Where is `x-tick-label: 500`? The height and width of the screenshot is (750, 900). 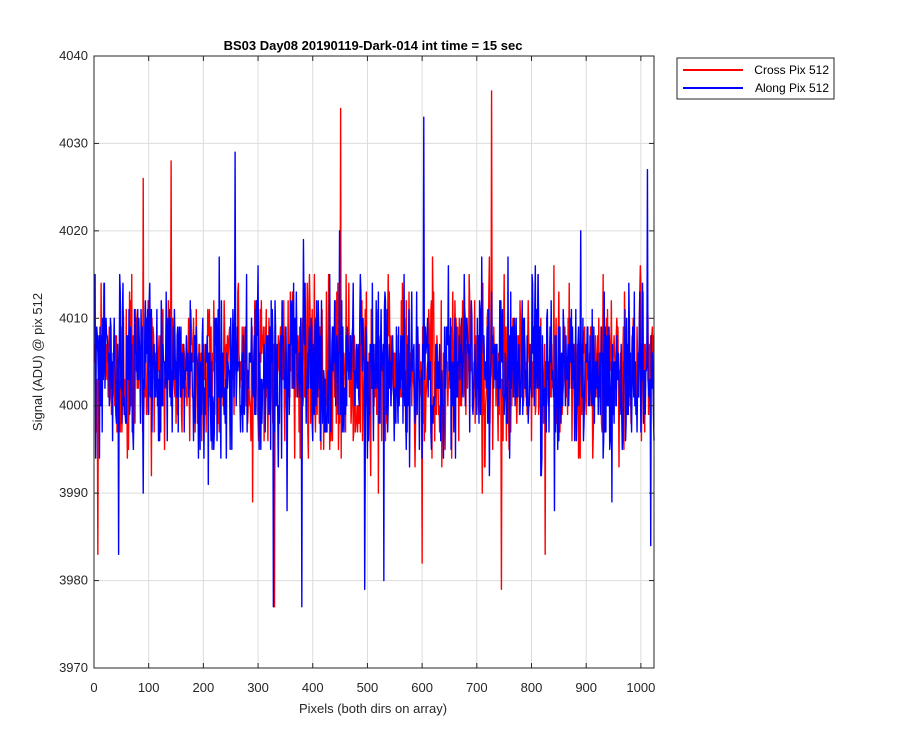 x-tick-label: 500 is located at coordinates (368, 687).